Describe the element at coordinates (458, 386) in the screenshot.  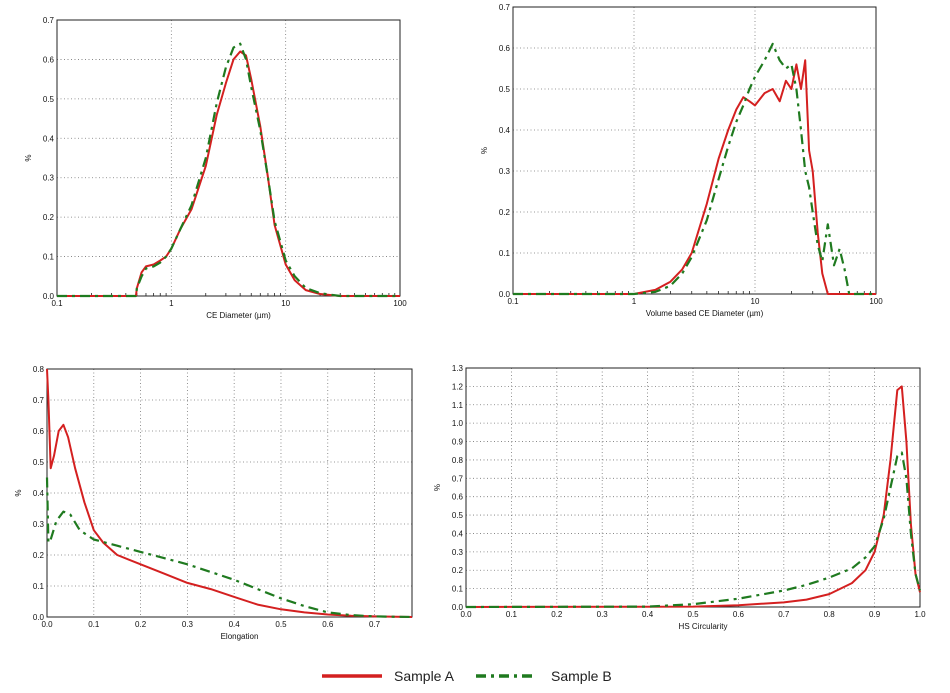
I see `y-tick-label: 1.2` at that location.